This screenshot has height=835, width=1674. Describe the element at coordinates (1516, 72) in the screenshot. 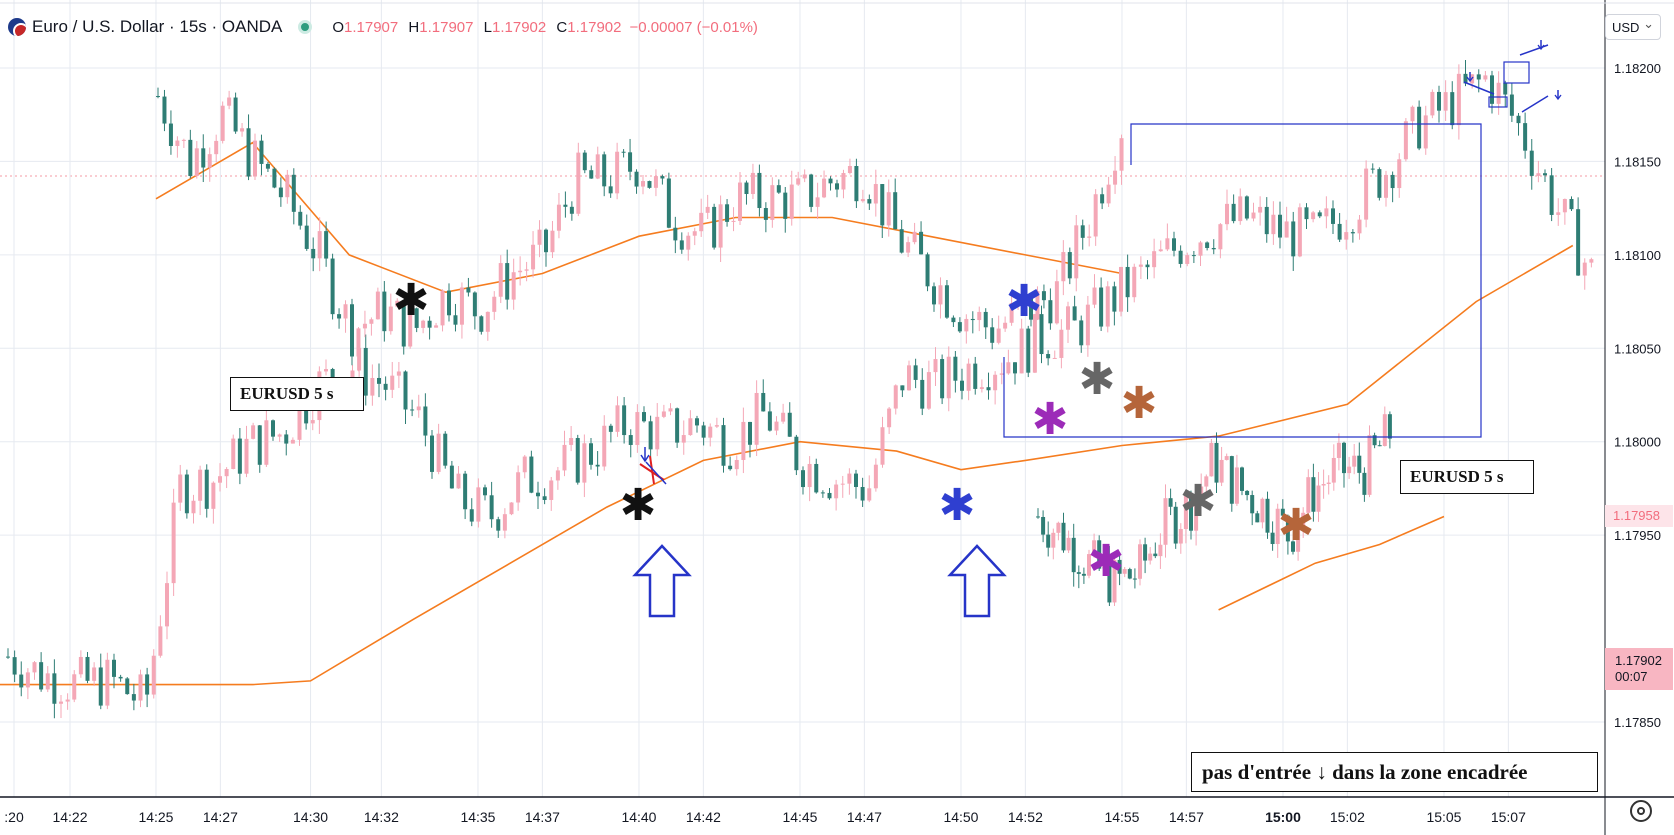

I see `peak-box-large` at that location.